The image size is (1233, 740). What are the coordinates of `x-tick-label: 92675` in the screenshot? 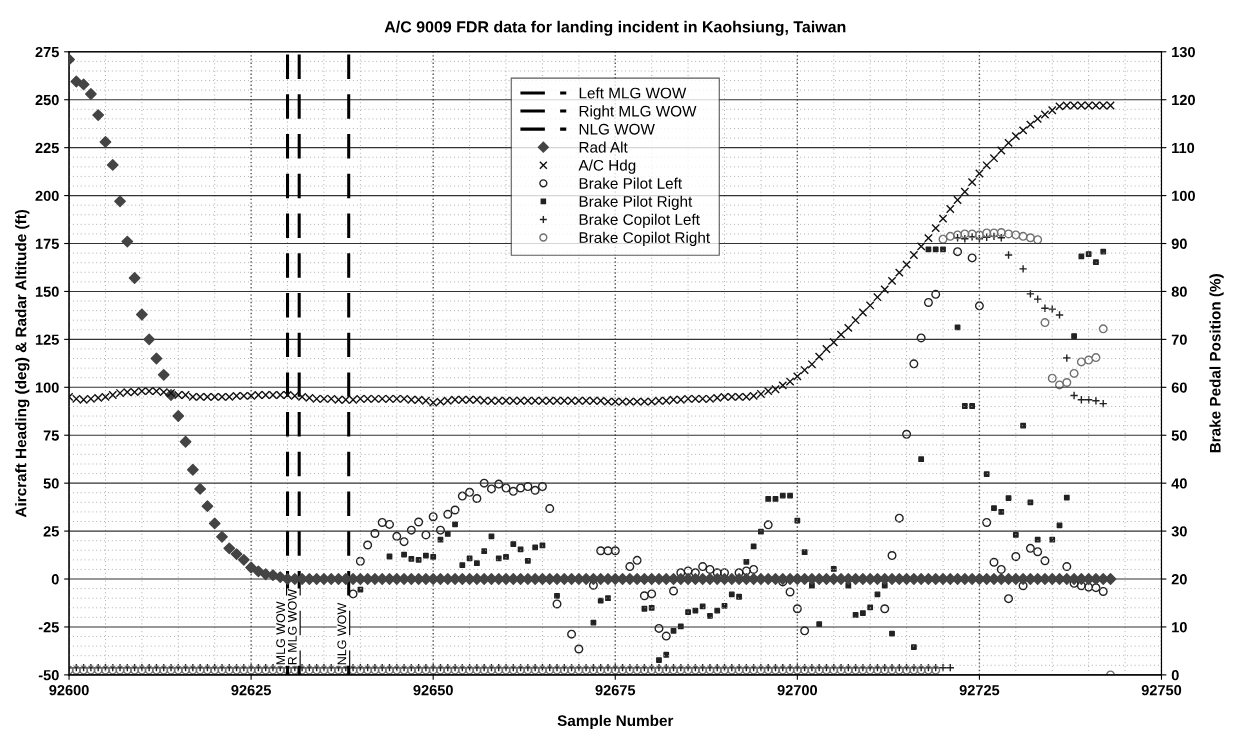 It's located at (615, 690).